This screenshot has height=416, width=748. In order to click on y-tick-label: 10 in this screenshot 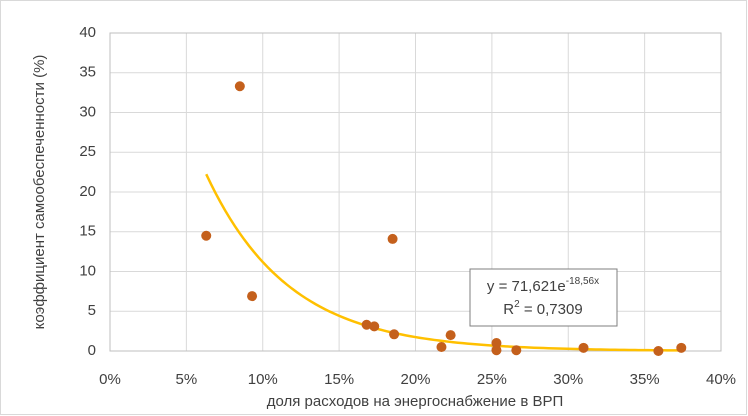, I will do `click(87, 270)`.